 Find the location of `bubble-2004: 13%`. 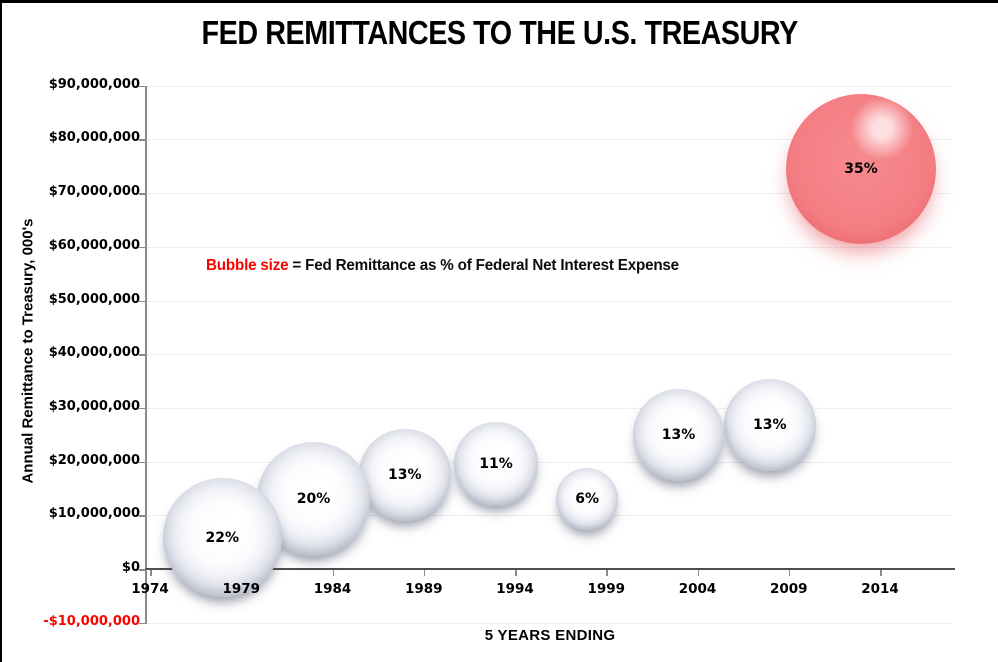

bubble-2004: 13% is located at coordinates (678, 435).